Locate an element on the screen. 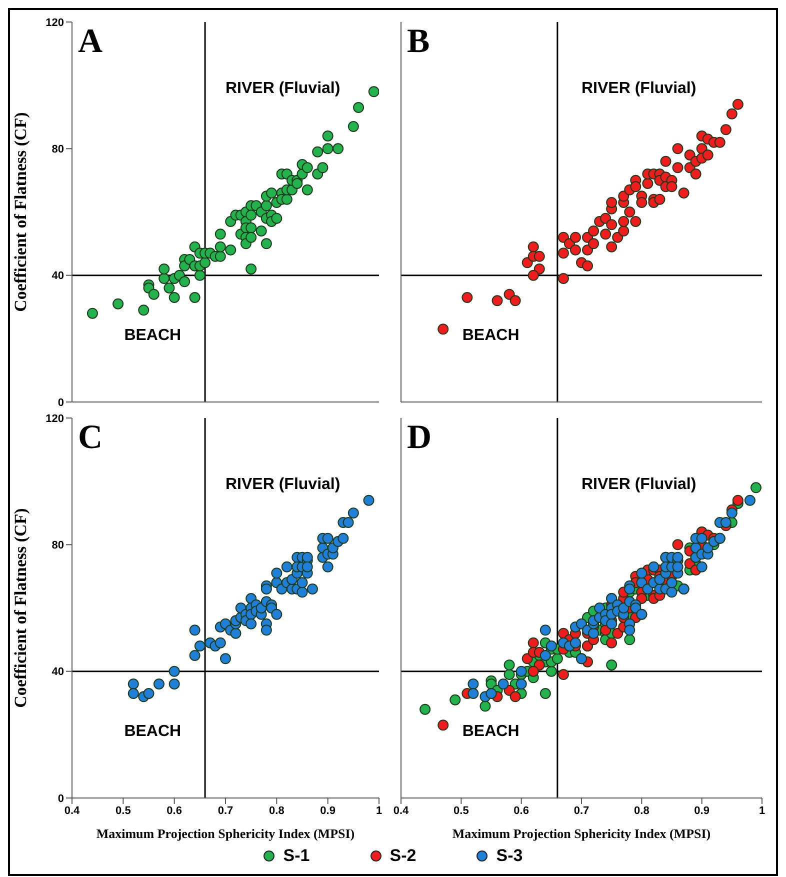  legend-label: S-2 is located at coordinates (403, 856).